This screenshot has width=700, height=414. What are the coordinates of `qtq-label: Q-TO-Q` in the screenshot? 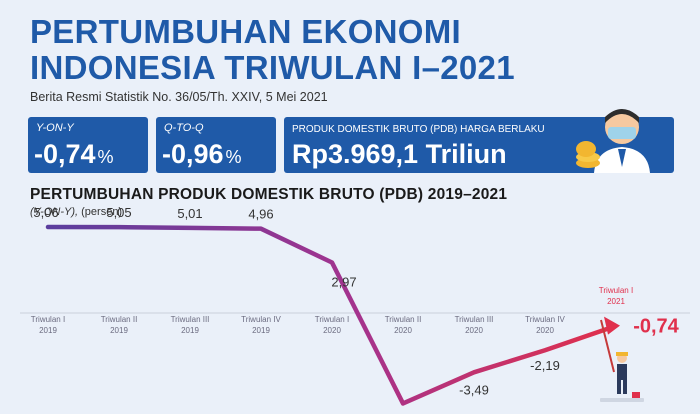 It's located at (184, 128).